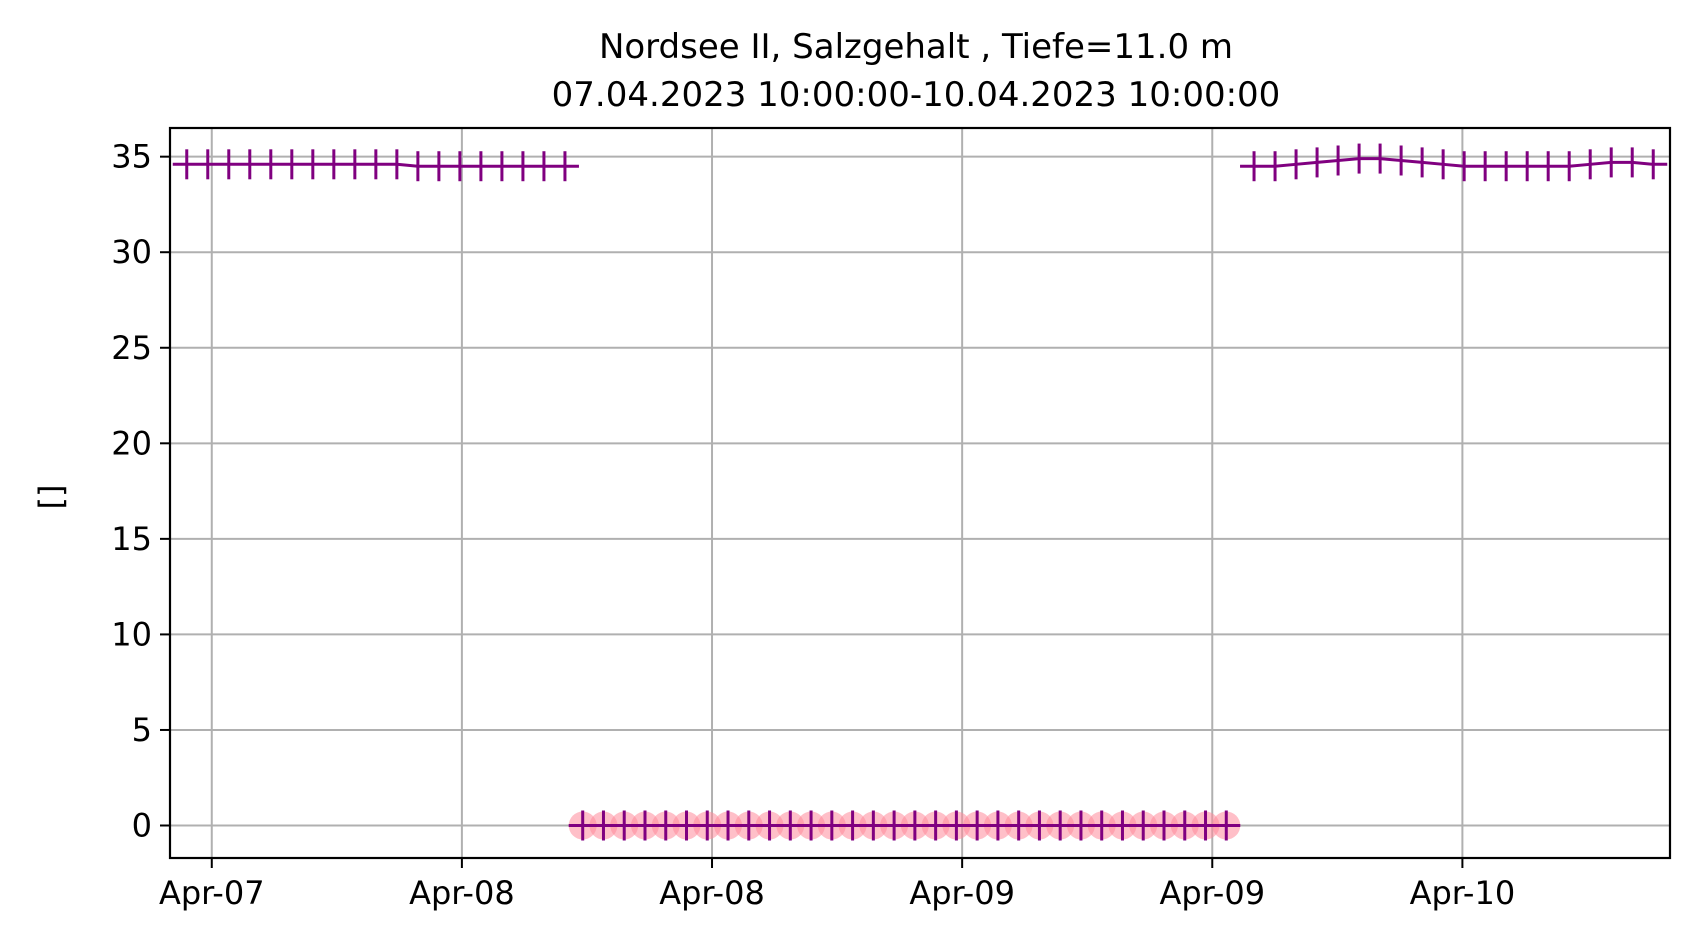  I want to click on y-tick-label: 5, so click(142, 730).